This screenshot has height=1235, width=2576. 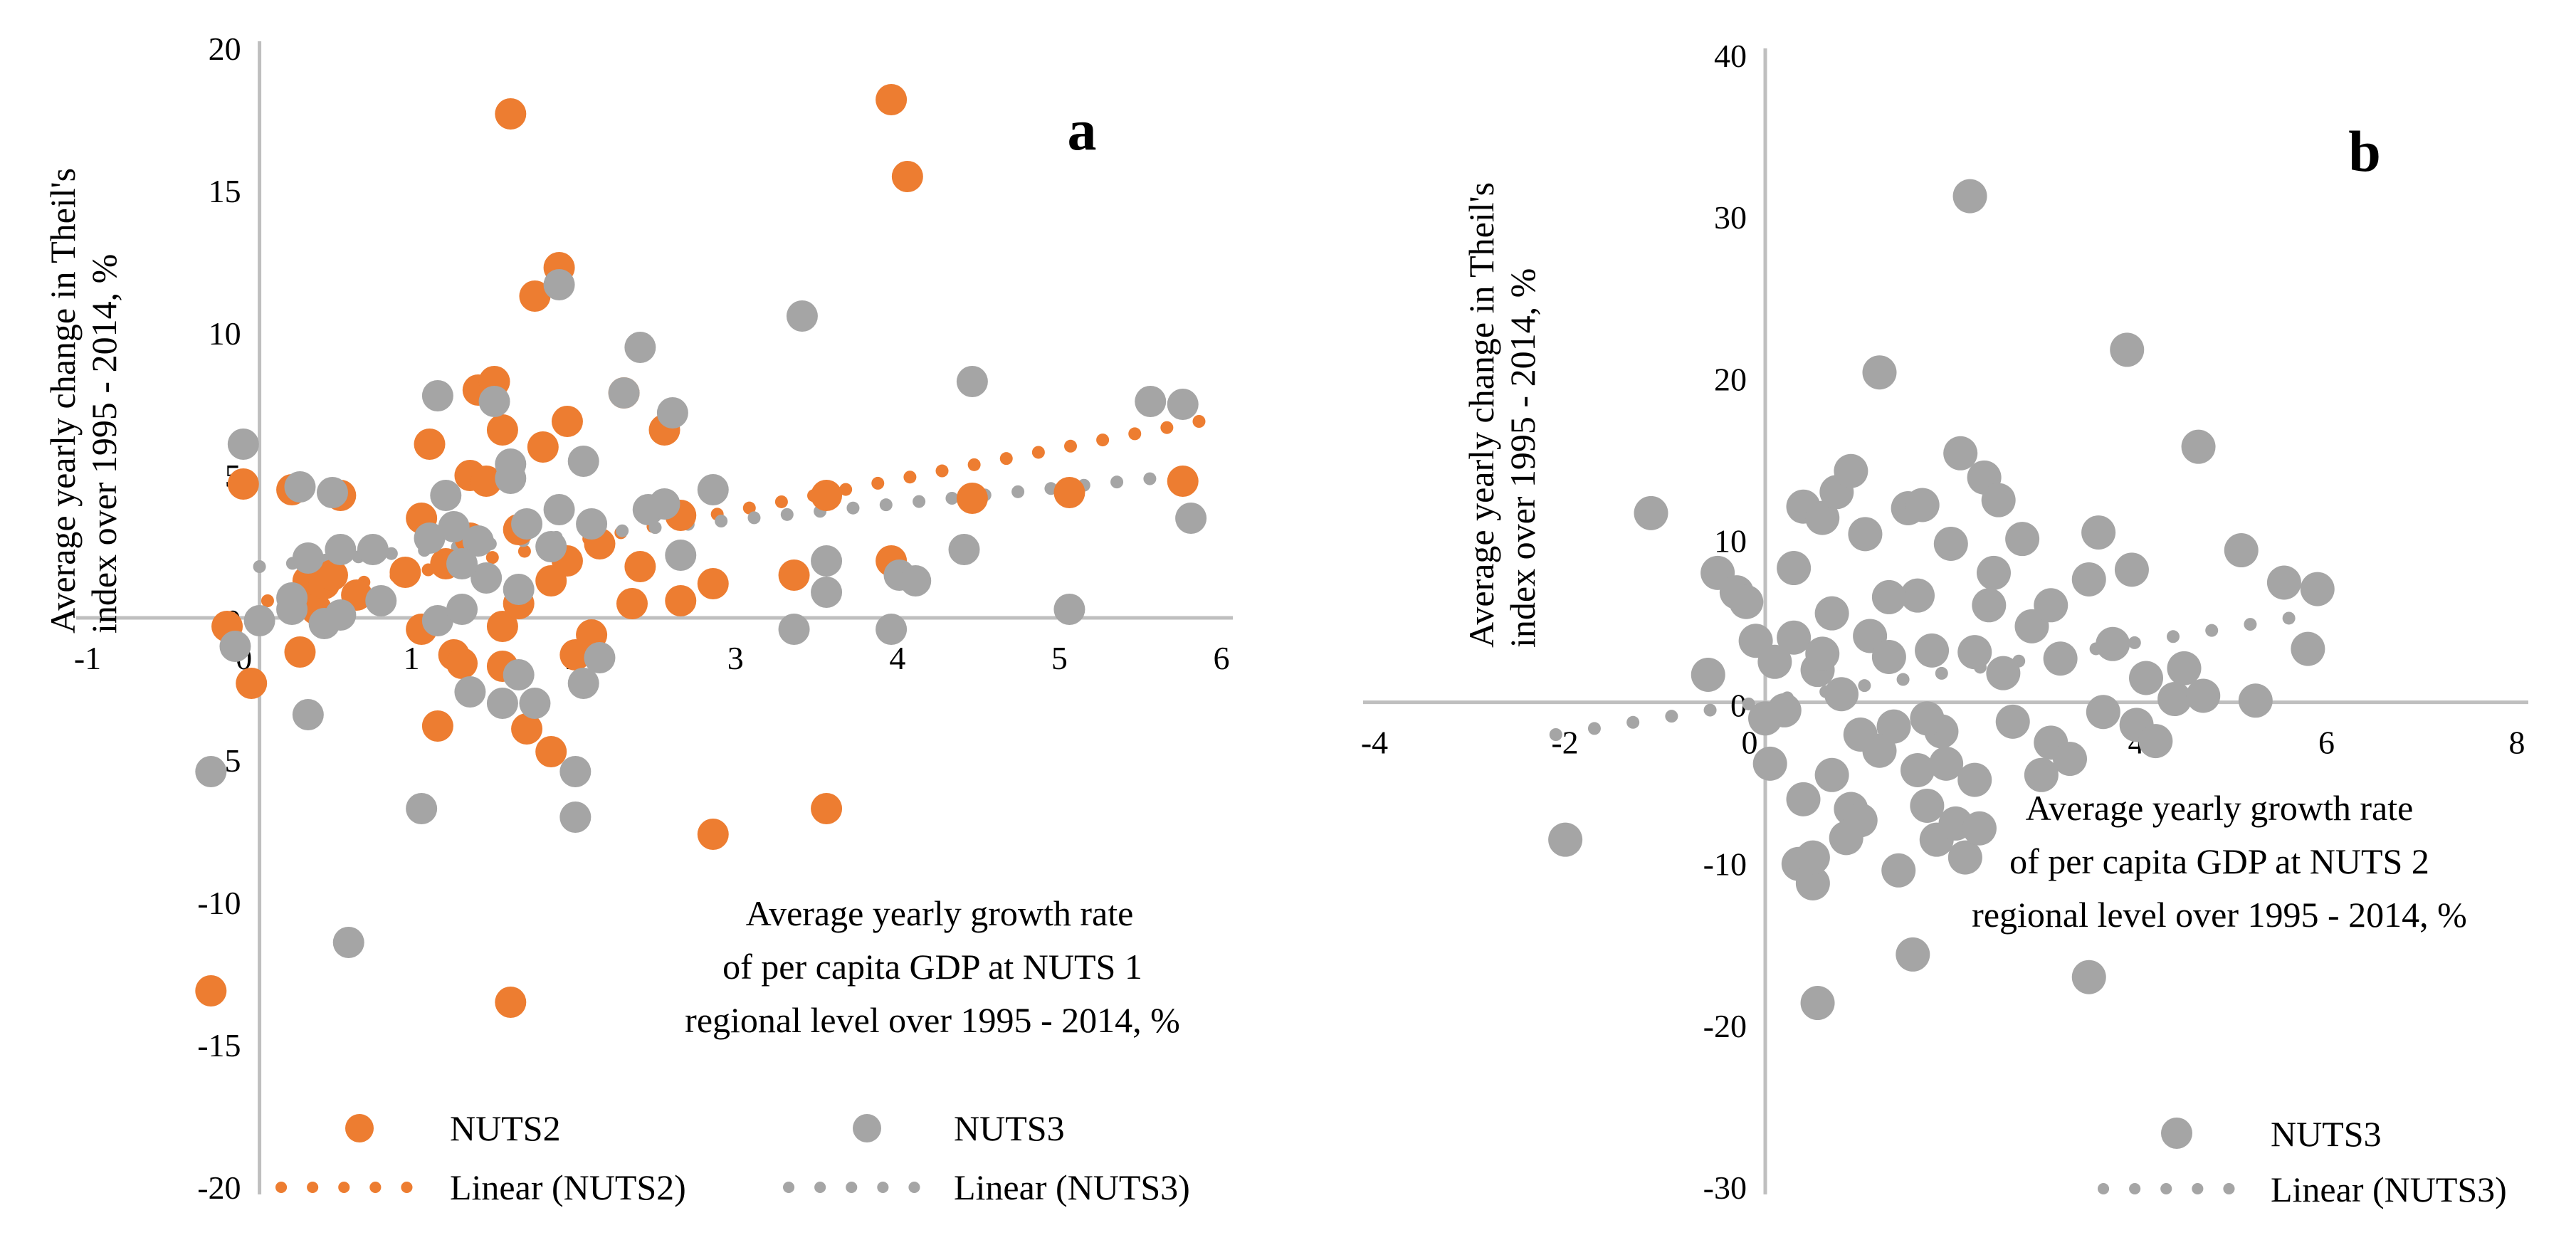 What do you see at coordinates (2220, 808) in the screenshot?
I see `x-axis-title-b-line1: Average yearly growth rate` at bounding box center [2220, 808].